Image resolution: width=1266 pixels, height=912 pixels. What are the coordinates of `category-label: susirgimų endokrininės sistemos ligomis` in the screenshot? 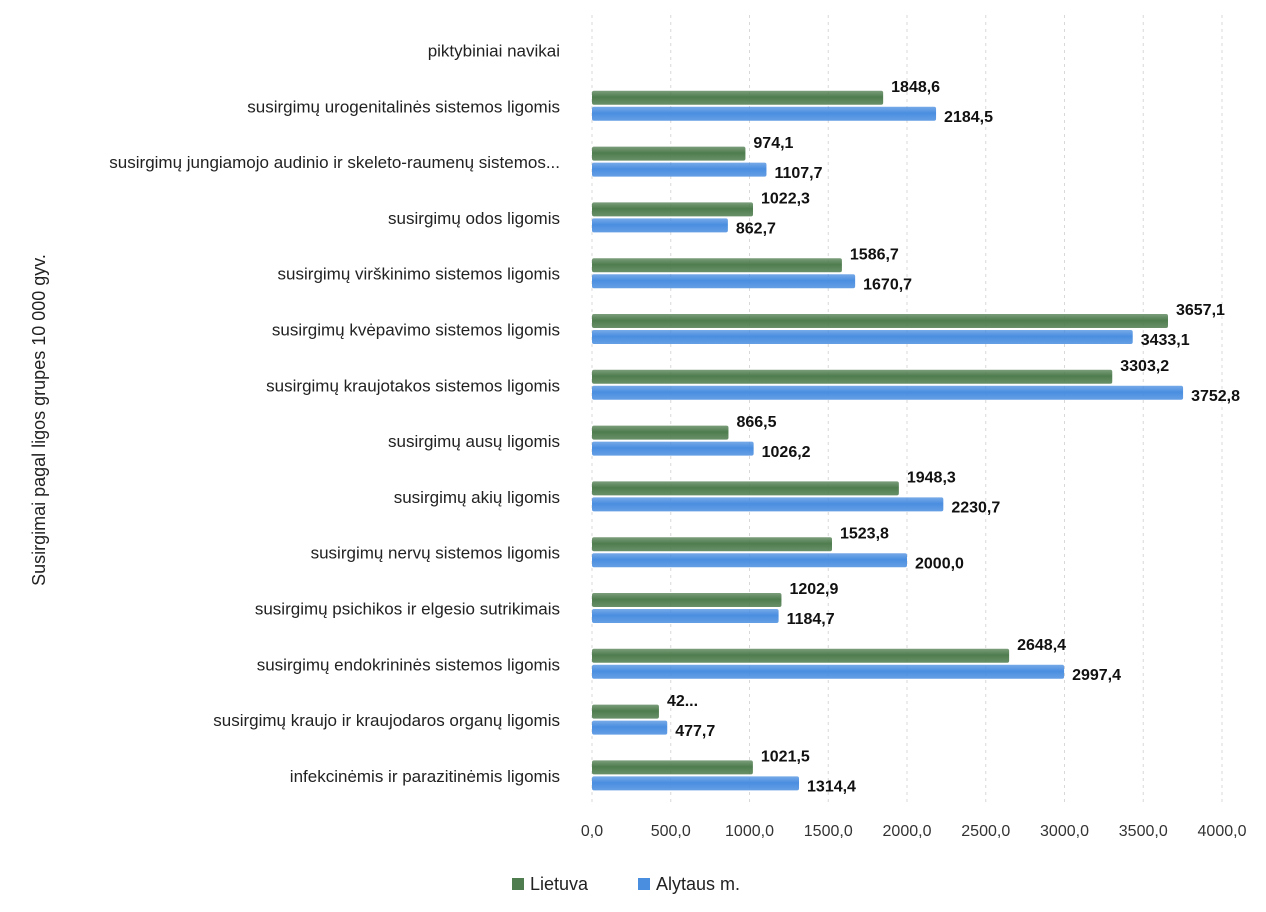 It's located at (408, 664).